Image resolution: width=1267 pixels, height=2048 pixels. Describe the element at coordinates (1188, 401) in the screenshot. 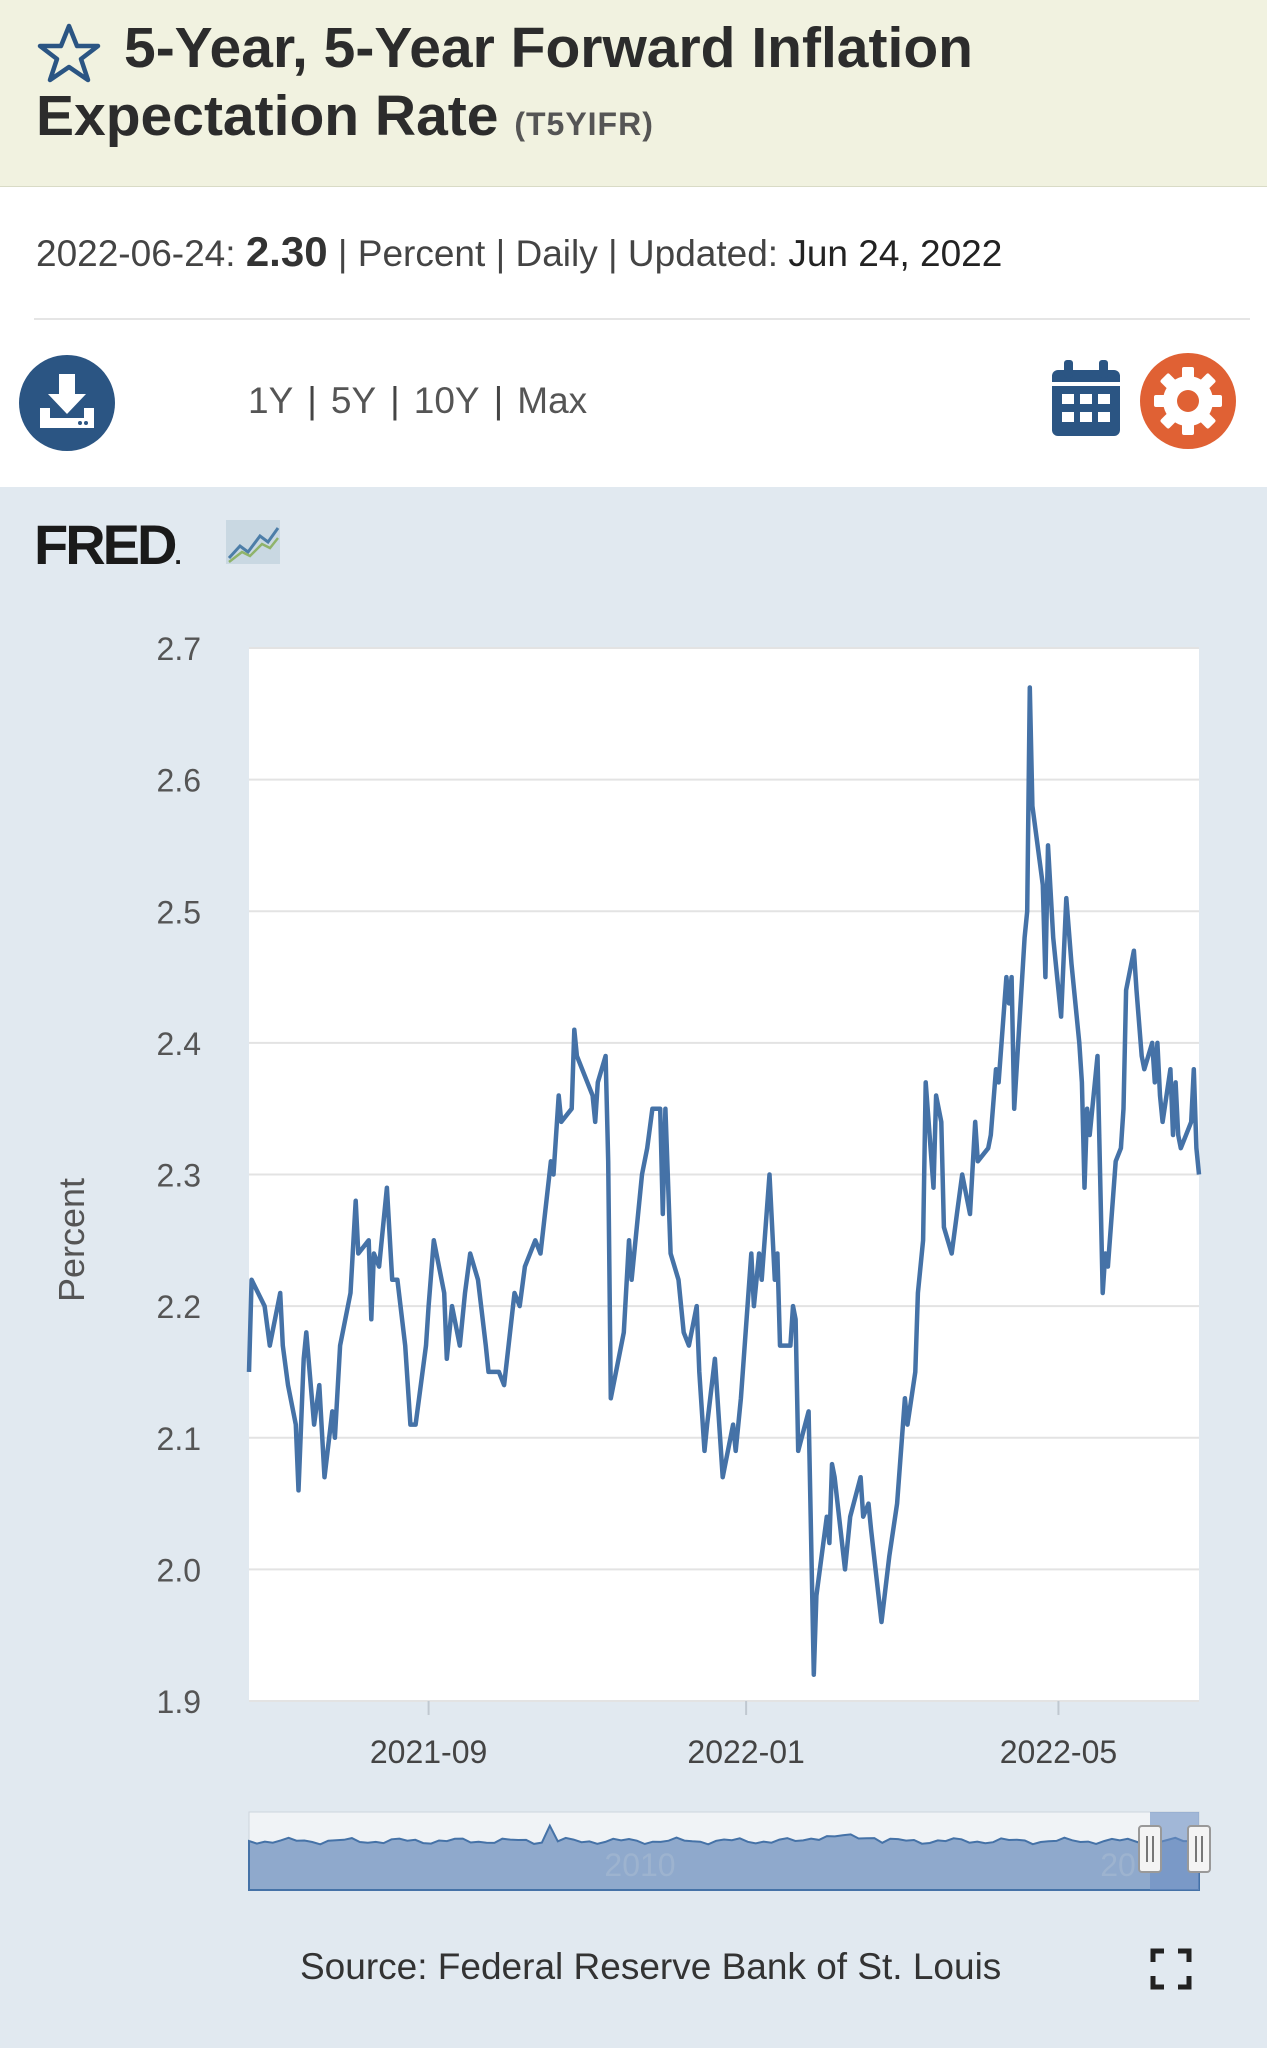

I see `settings-gear-icon` at that location.